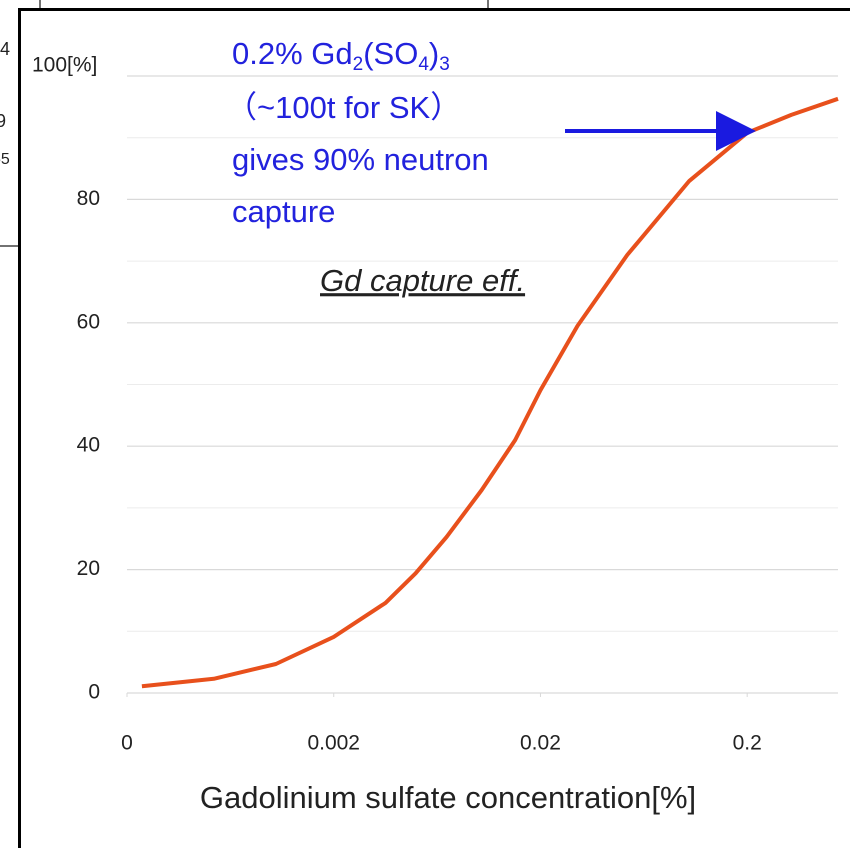 This screenshot has height=848, width=850. I want to click on background-fragment: 4, so click(5, 49).